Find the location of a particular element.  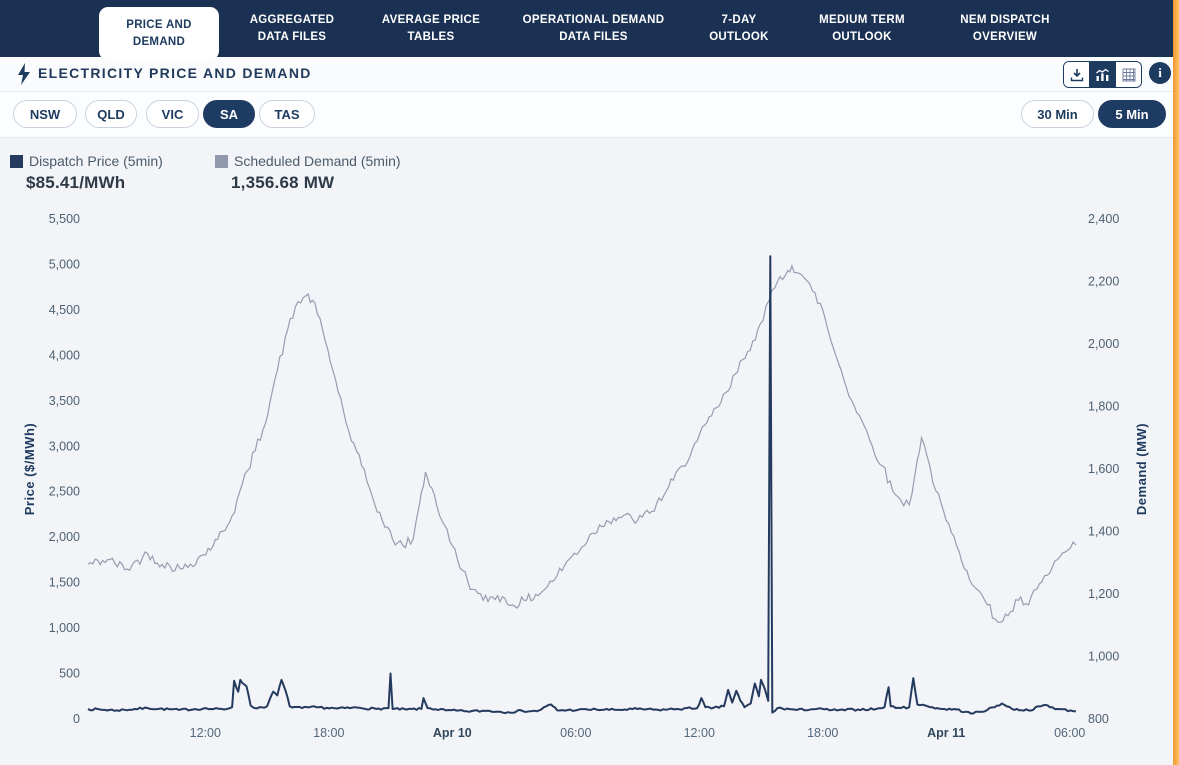

region-label: VIC is located at coordinates (172, 114).